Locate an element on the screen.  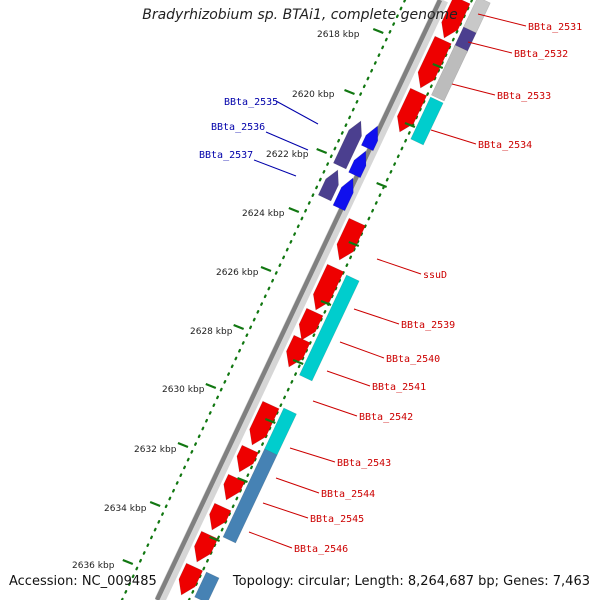
accession-text: Accession: NC_009485 is located at coordinates (83, 581).